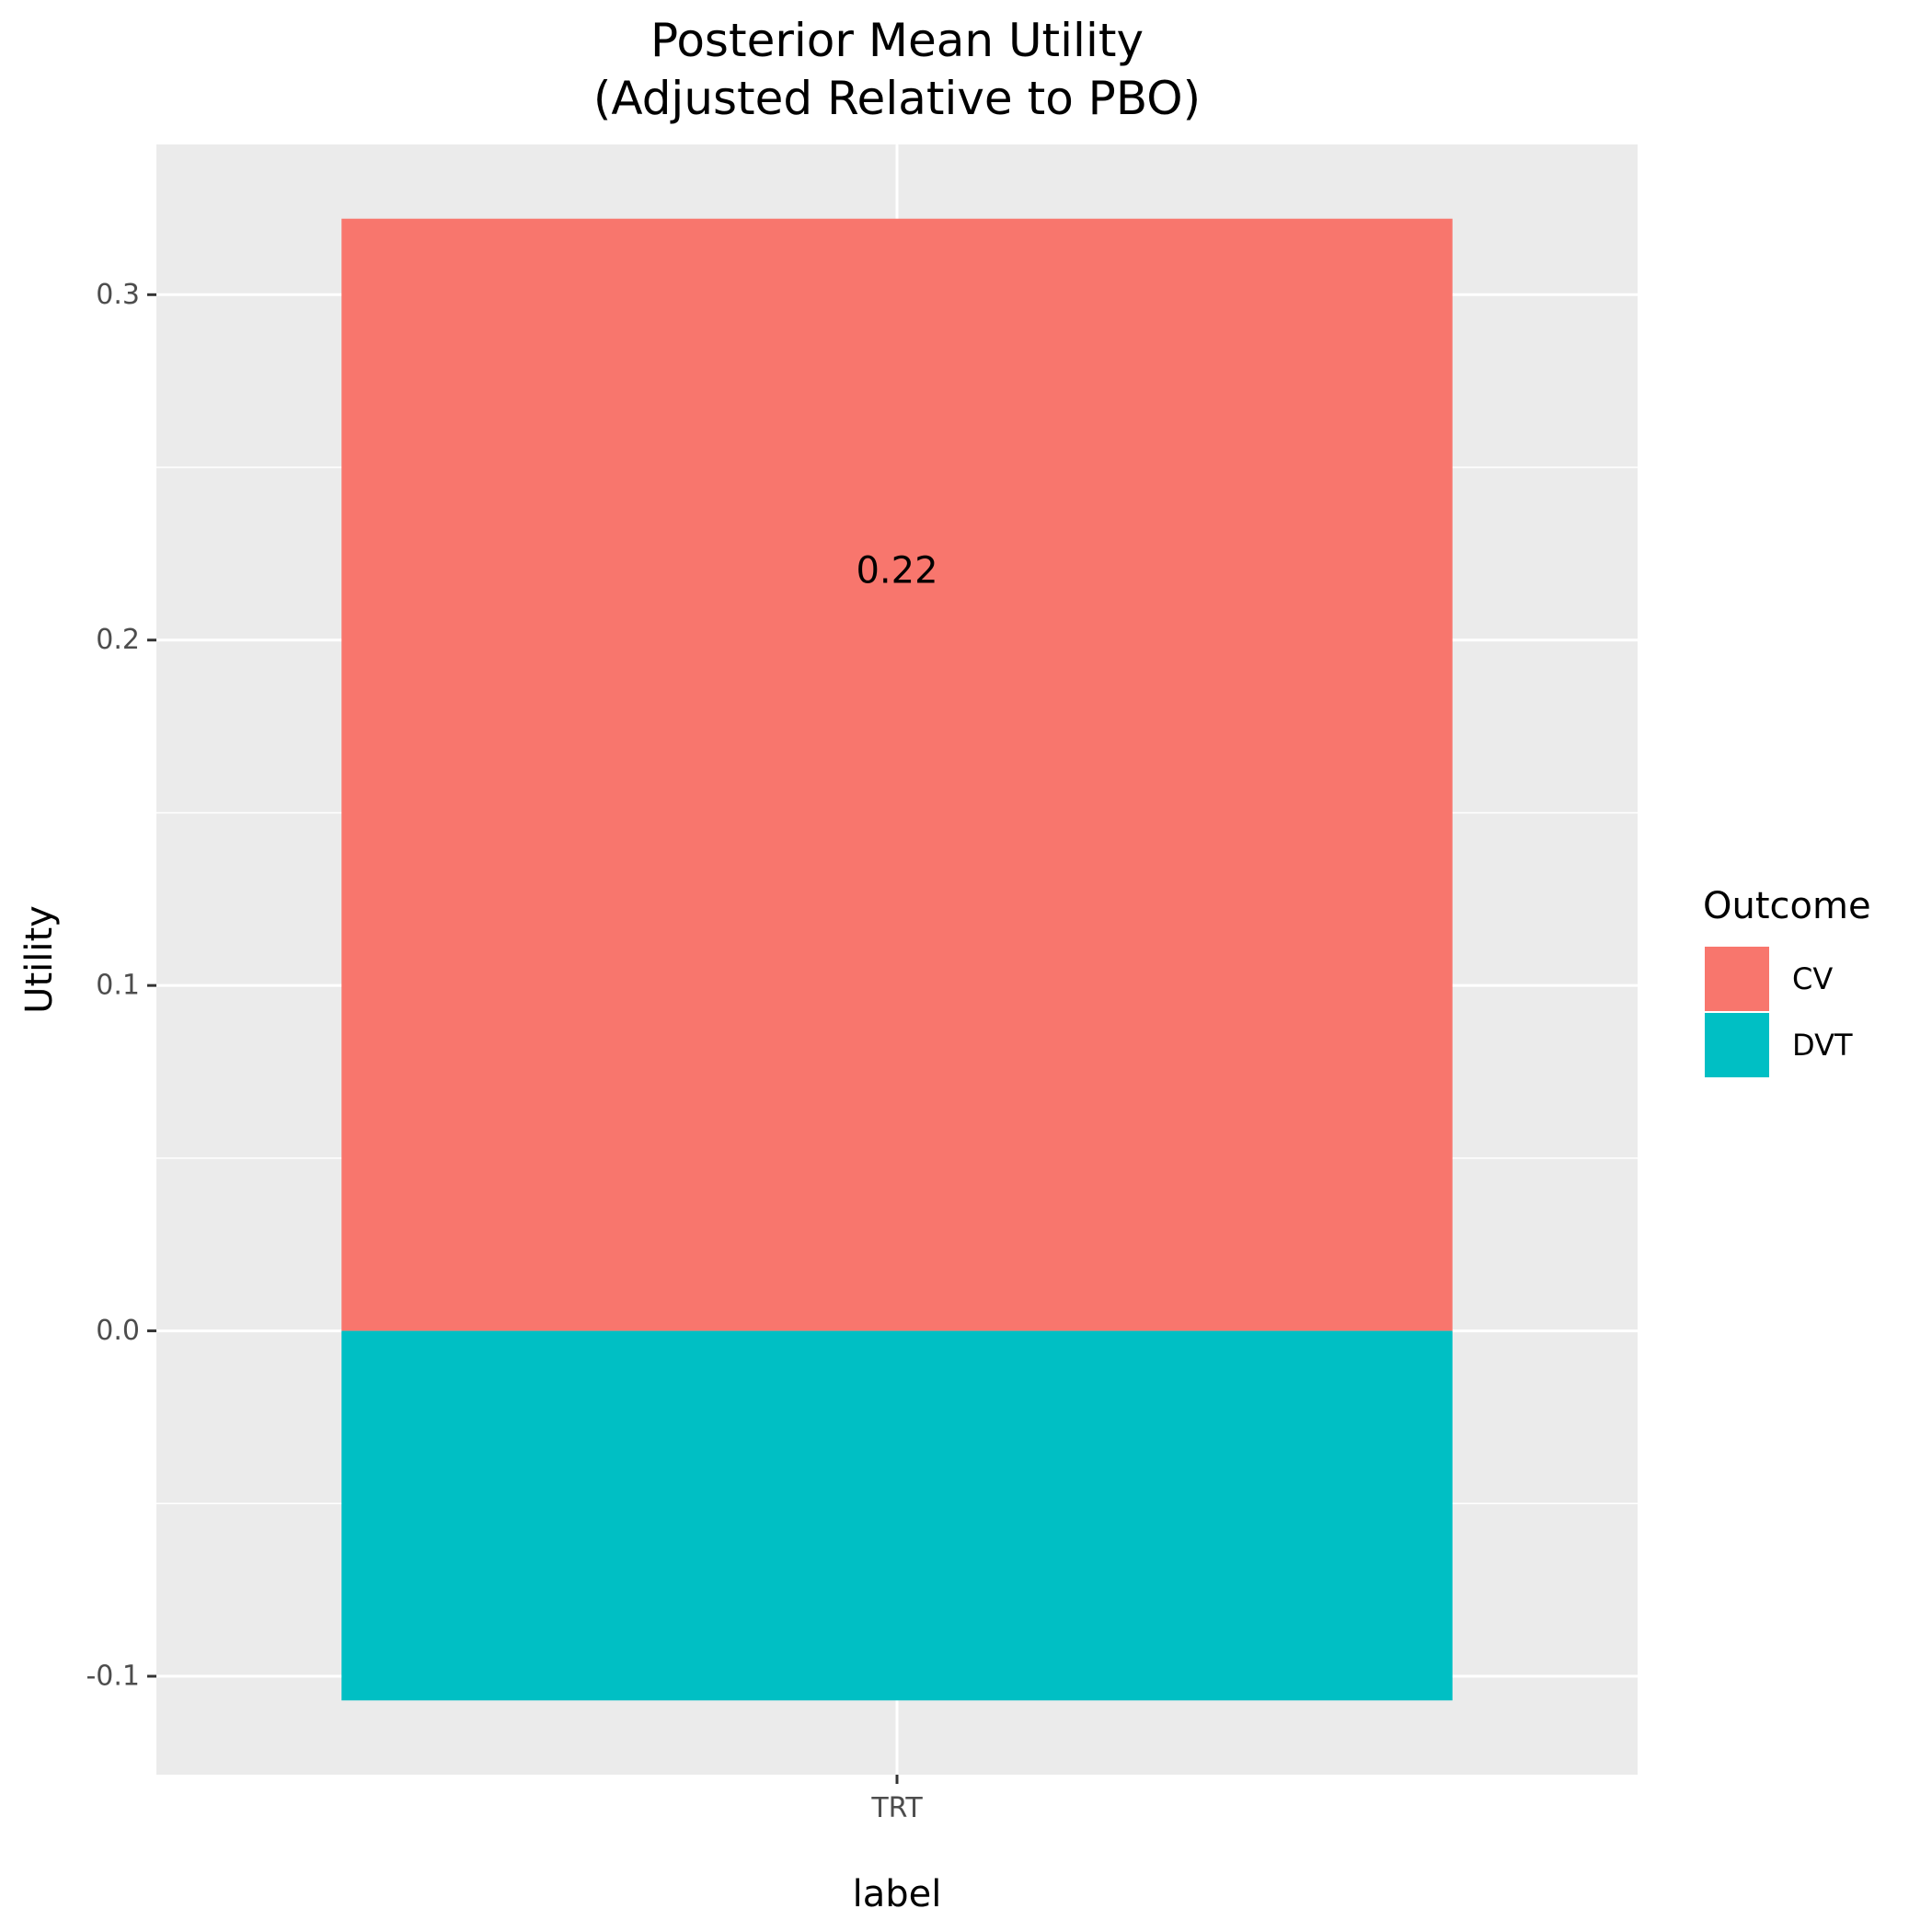  What do you see at coordinates (118, 1331) in the screenshot?
I see `y-tick-label: 0.0` at bounding box center [118, 1331].